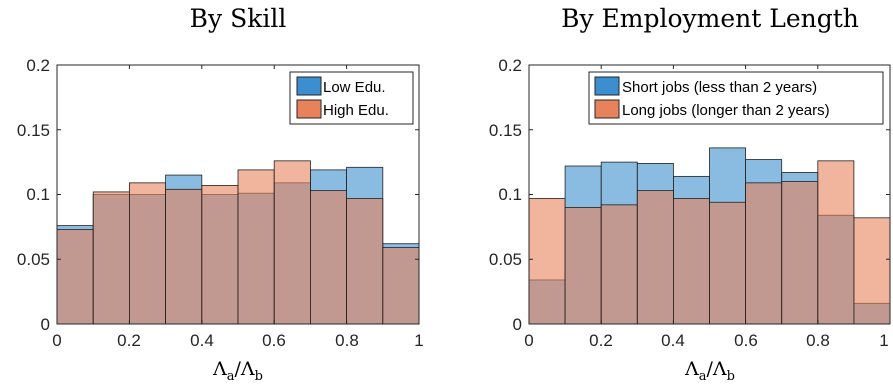 This screenshot has height=389, width=893. I want to click on legend-entry-high-edu: High Edu., so click(356, 110).